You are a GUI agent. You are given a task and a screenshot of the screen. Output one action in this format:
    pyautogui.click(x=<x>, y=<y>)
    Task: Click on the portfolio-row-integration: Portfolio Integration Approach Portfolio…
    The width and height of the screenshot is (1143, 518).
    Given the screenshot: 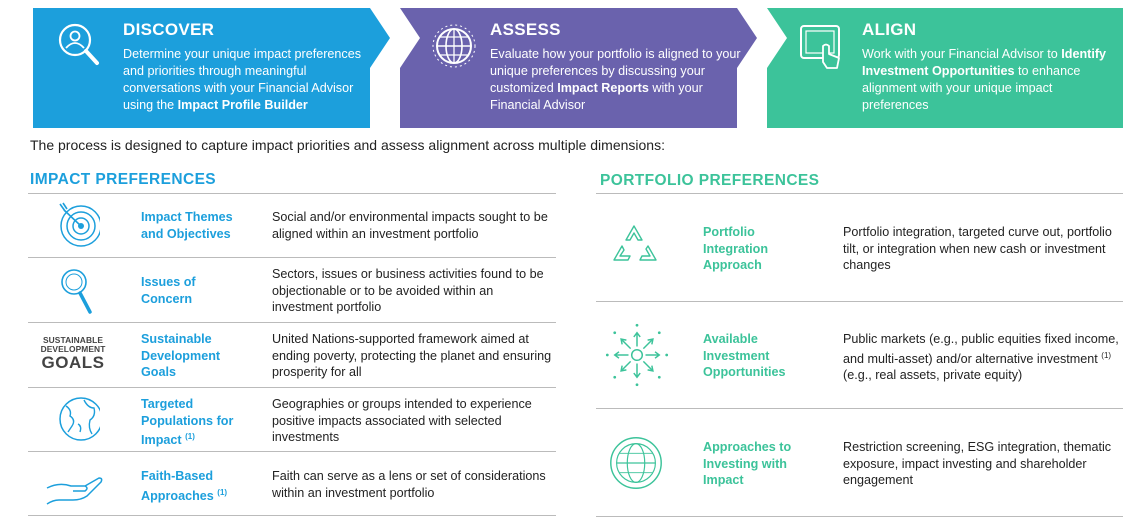 What is the action you would take?
    pyautogui.click(x=859, y=248)
    